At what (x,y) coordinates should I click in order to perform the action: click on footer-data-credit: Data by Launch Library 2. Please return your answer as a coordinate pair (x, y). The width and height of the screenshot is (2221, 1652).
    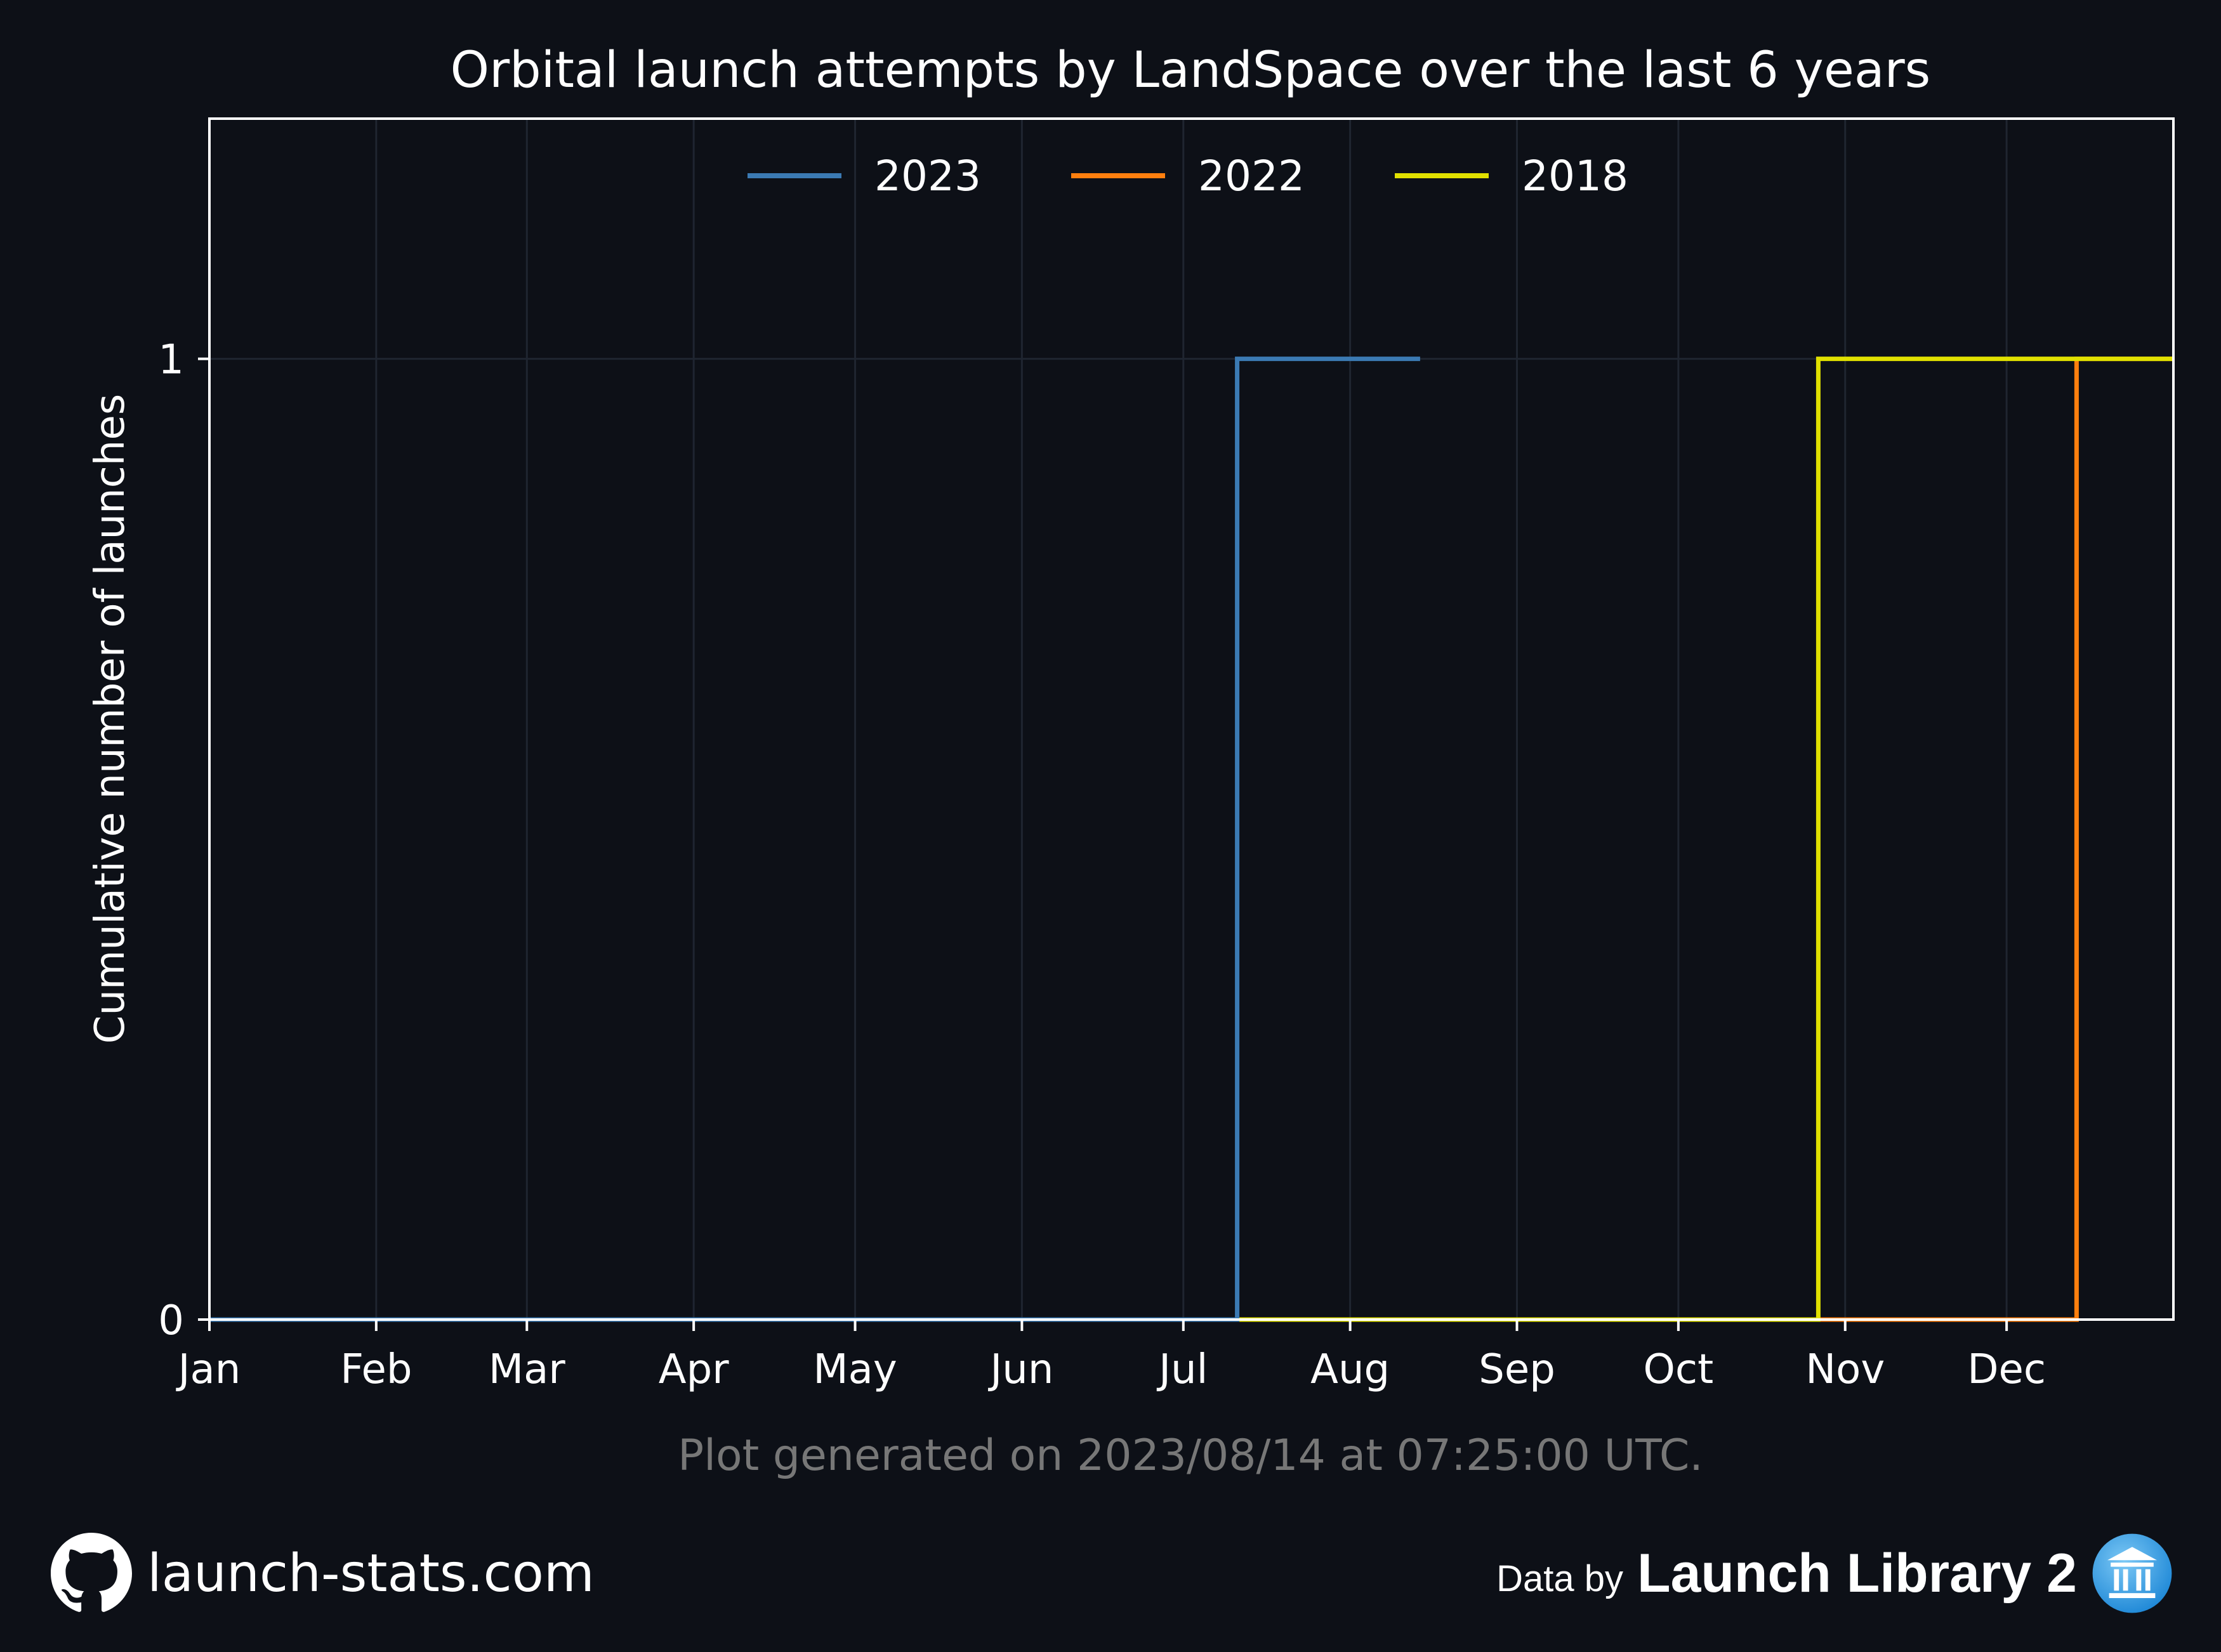
    Looking at the image, I should click on (1835, 1573).